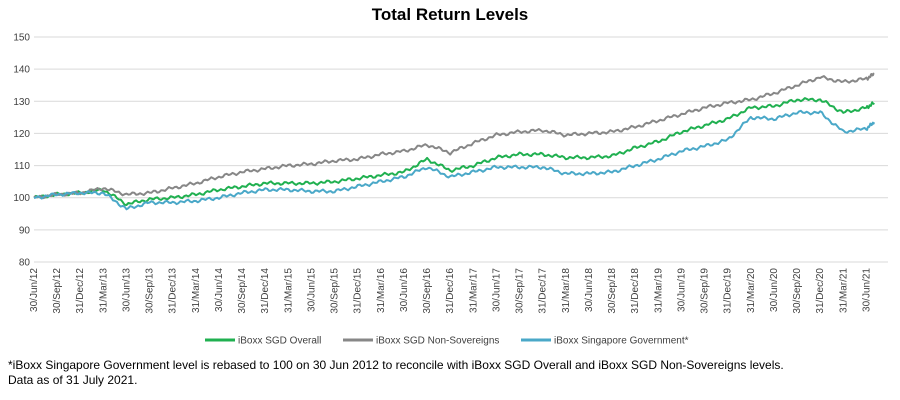  Describe the element at coordinates (173, 291) in the screenshot. I see `x-tick-label: 31/Dec/13` at that location.